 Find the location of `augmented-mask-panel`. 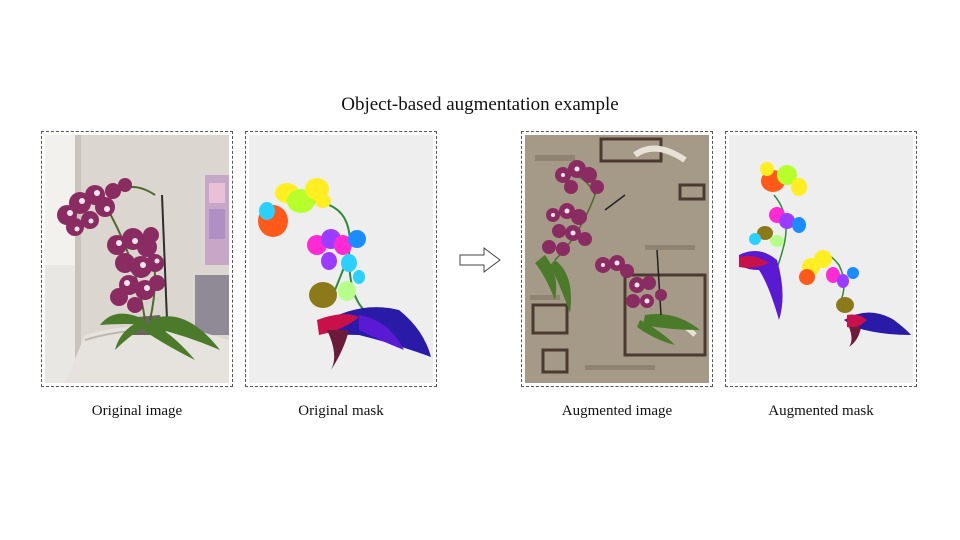

augmented-mask-panel is located at coordinates (821, 259).